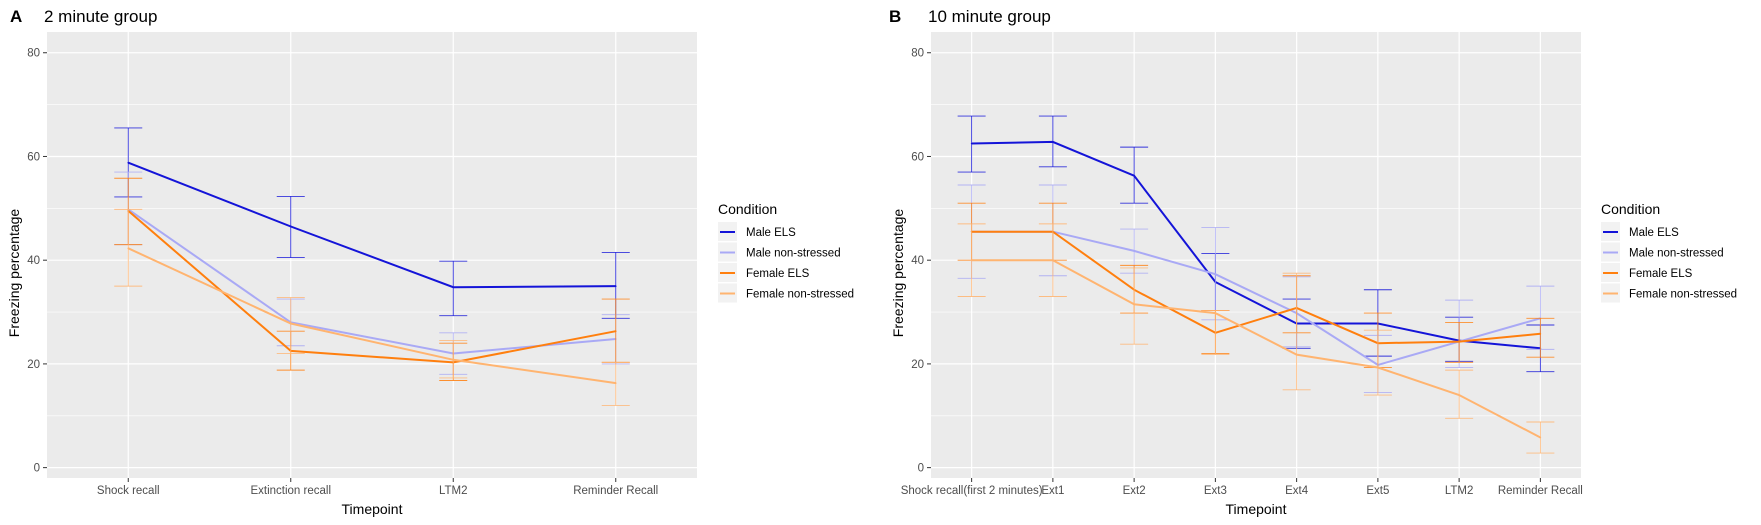 This screenshot has width=1761, height=525. I want to click on panel-letter: B, so click(895, 16).